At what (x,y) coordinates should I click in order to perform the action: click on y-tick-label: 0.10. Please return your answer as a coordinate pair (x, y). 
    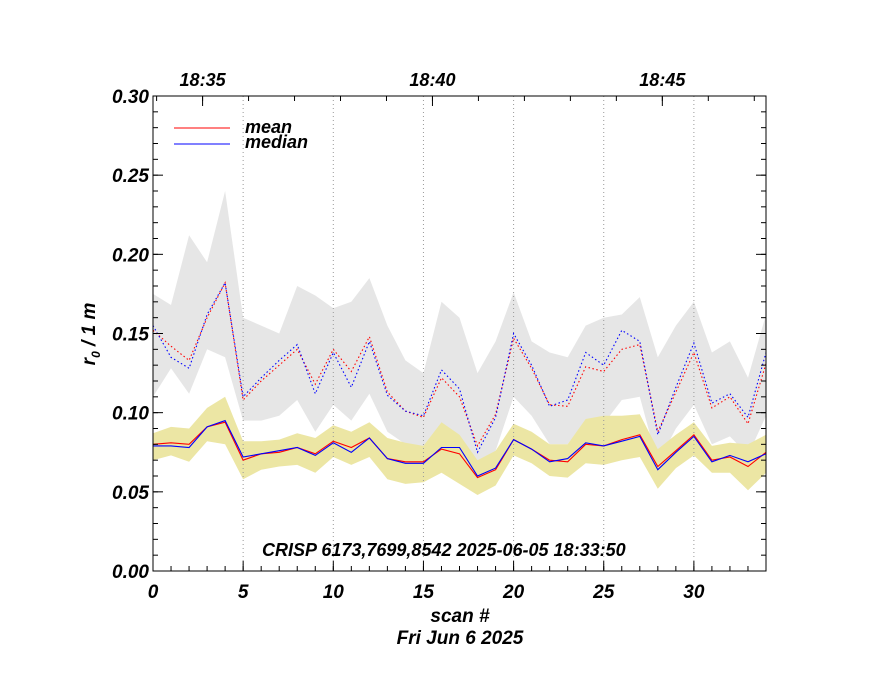
    Looking at the image, I should click on (130, 414).